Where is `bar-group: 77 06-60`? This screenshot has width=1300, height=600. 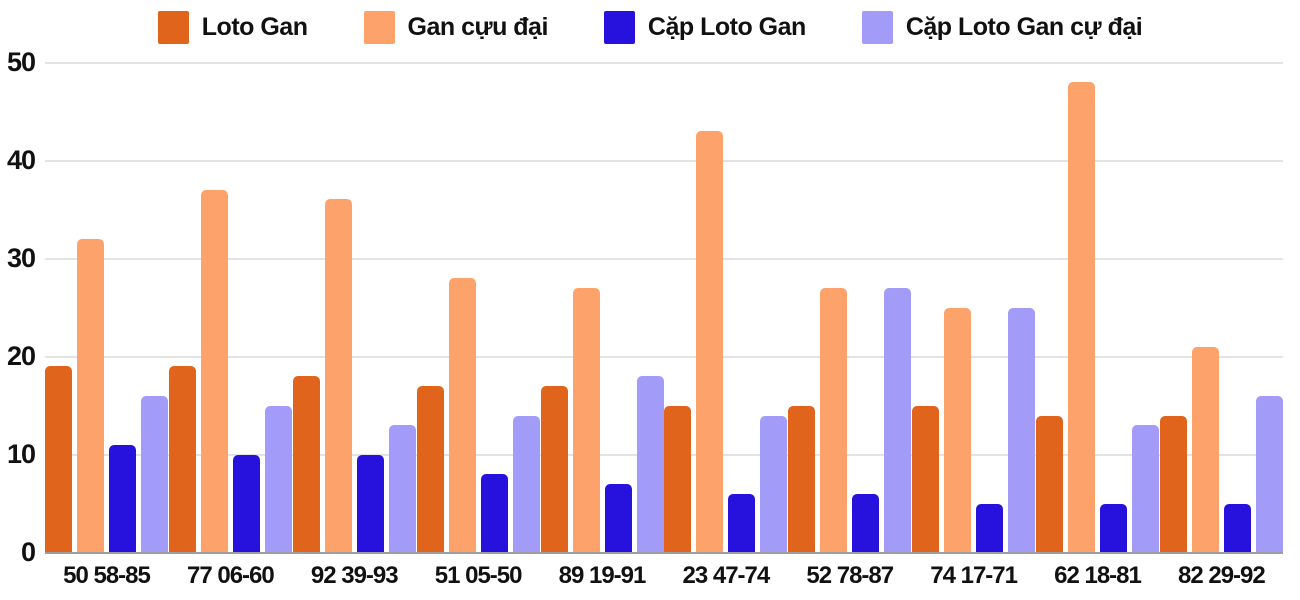
bar-group: 77 06-60 is located at coordinates (230, 326).